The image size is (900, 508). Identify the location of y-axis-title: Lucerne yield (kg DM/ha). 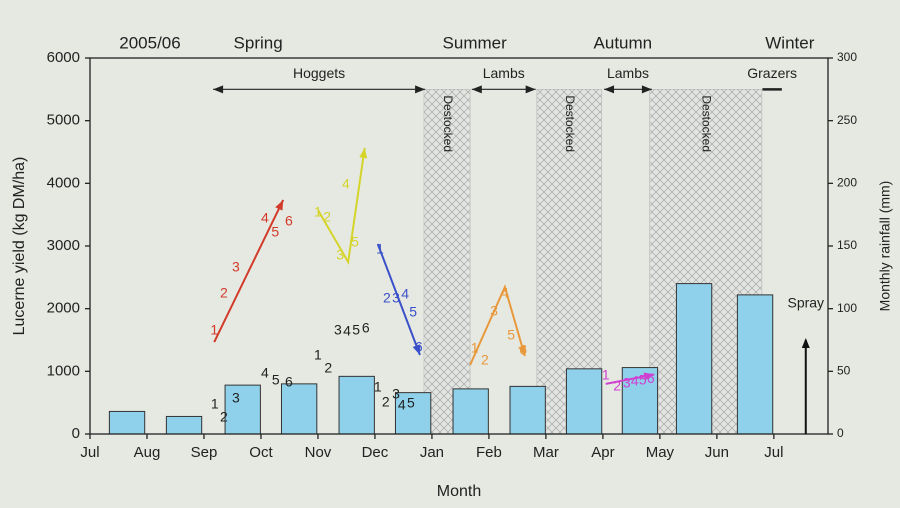
(19, 246).